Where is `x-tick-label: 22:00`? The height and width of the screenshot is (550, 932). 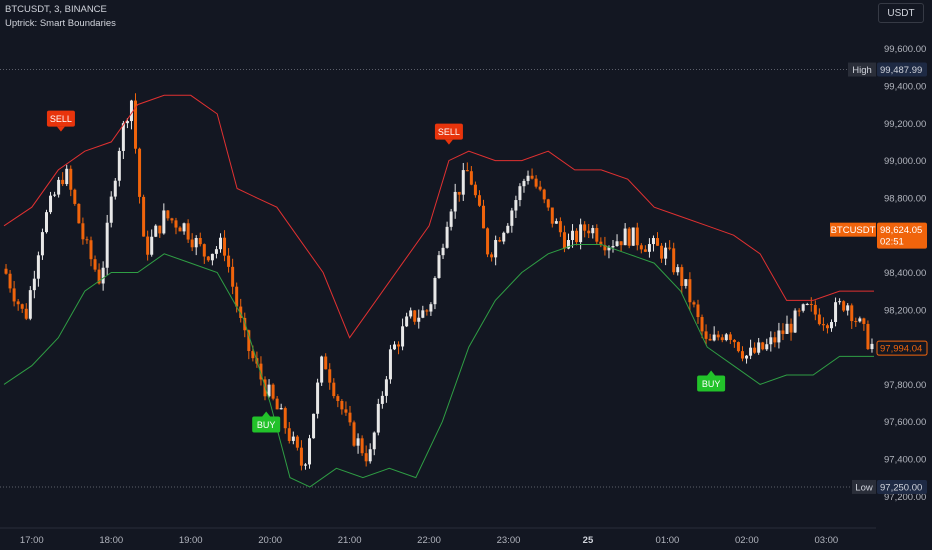
x-tick-label: 22:00 is located at coordinates (429, 540).